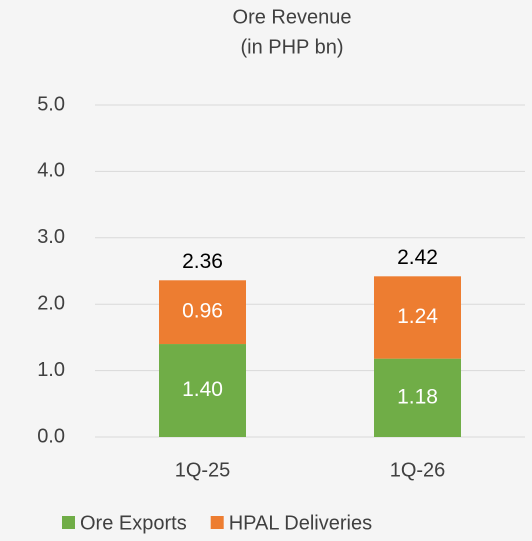 The image size is (532, 541). What do you see at coordinates (51, 237) in the screenshot?
I see `y-tick-label: 3.0` at bounding box center [51, 237].